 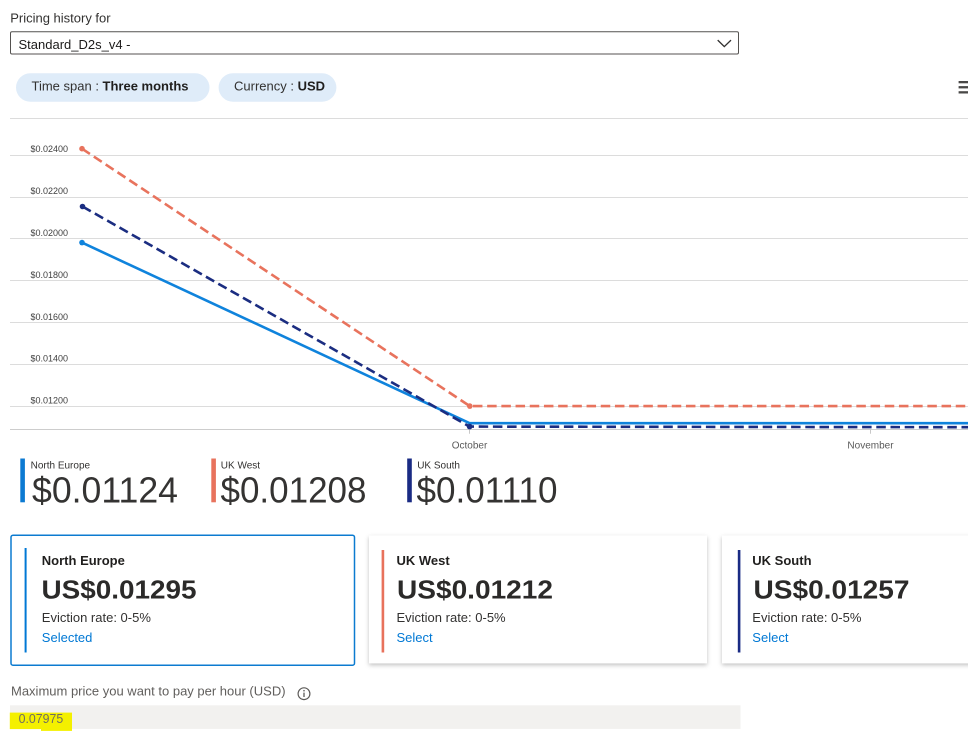 What do you see at coordinates (487, 490) in the screenshot?
I see `svg-text: $0.01110` at bounding box center [487, 490].